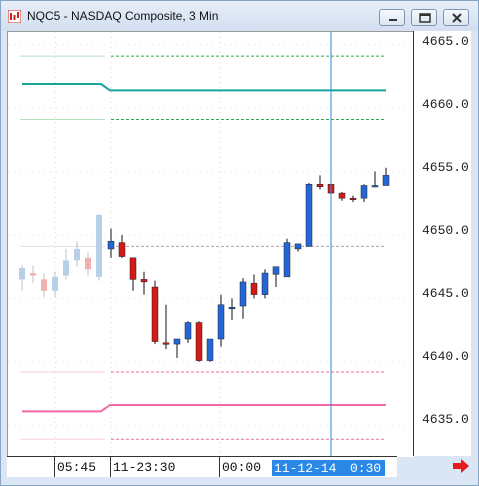 Image resolution: width=479 pixels, height=486 pixels. What do you see at coordinates (239, 16) in the screenshot?
I see `title-bar: NQC5 - NASDAQ Composite, 3 Min` at bounding box center [239, 16].